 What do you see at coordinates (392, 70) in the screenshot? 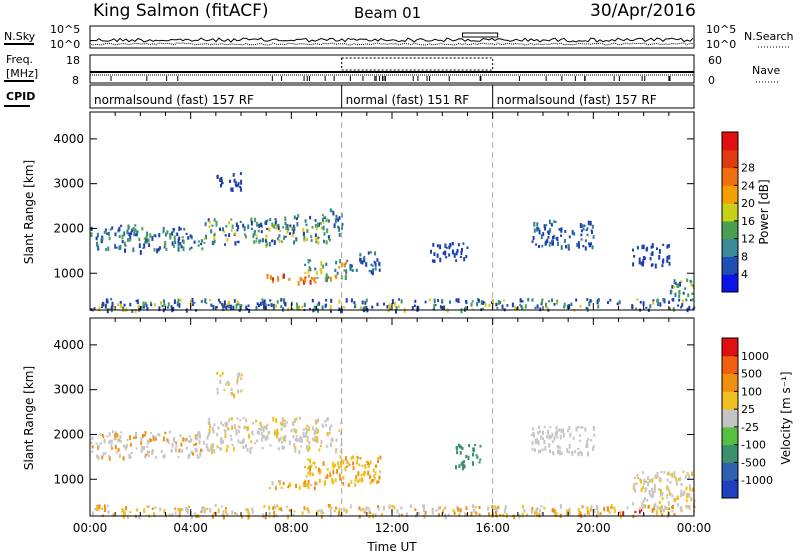
I see `freq-panel: Freq. [MHz] 18 8 60 0 Nave` at bounding box center [392, 70].